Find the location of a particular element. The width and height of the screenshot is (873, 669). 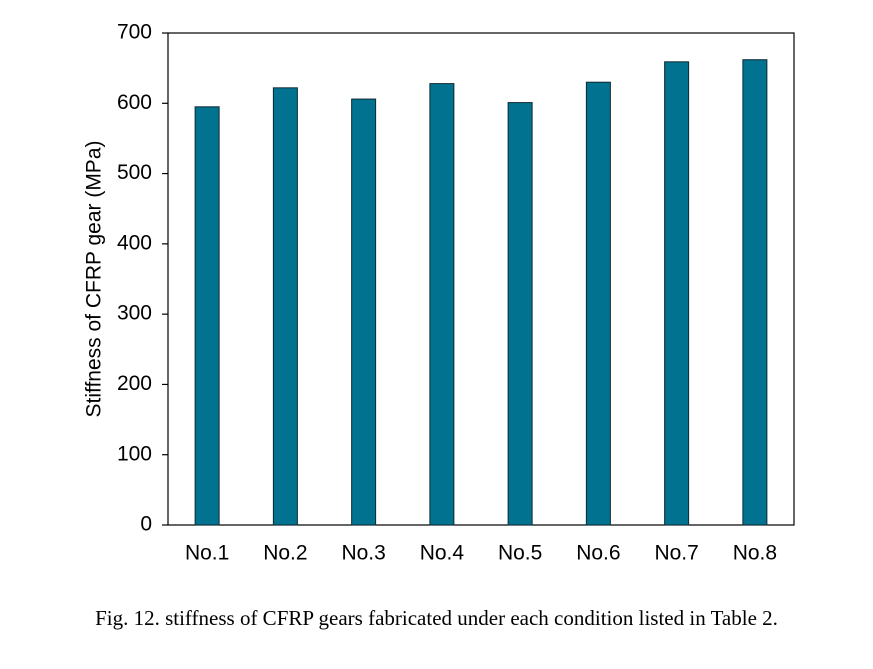

y-tick-label: 400 is located at coordinates (134, 242).